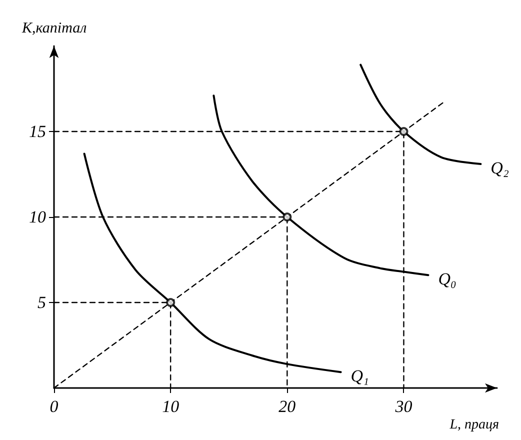  I want to click on x-tick-label: 0, so click(54, 406).